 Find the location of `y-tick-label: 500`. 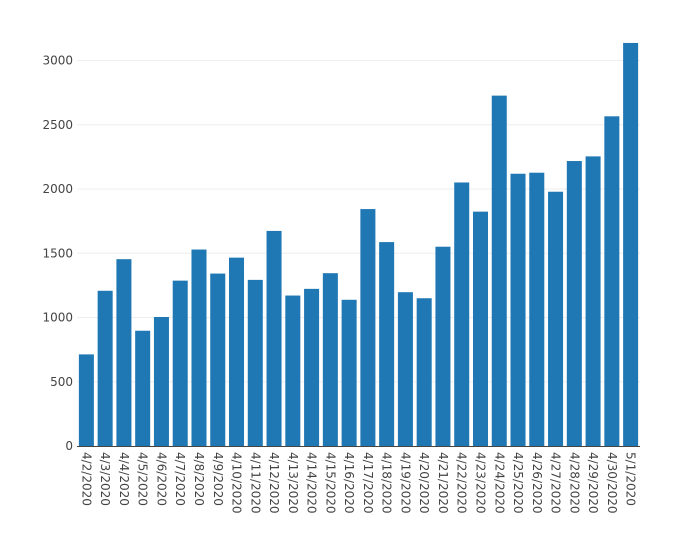

y-tick-label: 500 is located at coordinates (61, 382).